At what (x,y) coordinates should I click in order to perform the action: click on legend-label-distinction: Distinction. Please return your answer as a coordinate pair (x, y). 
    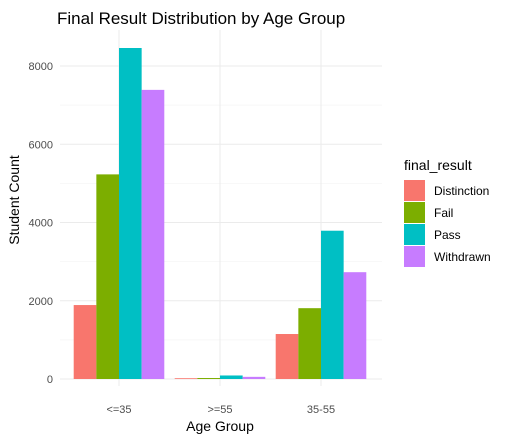
    Looking at the image, I should click on (461, 191).